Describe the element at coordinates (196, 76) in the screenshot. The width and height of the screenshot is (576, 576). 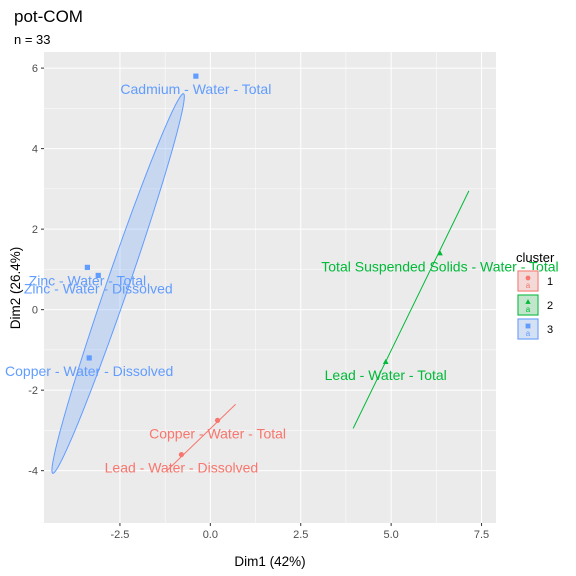
I see `point-cadmium-water-total` at that location.